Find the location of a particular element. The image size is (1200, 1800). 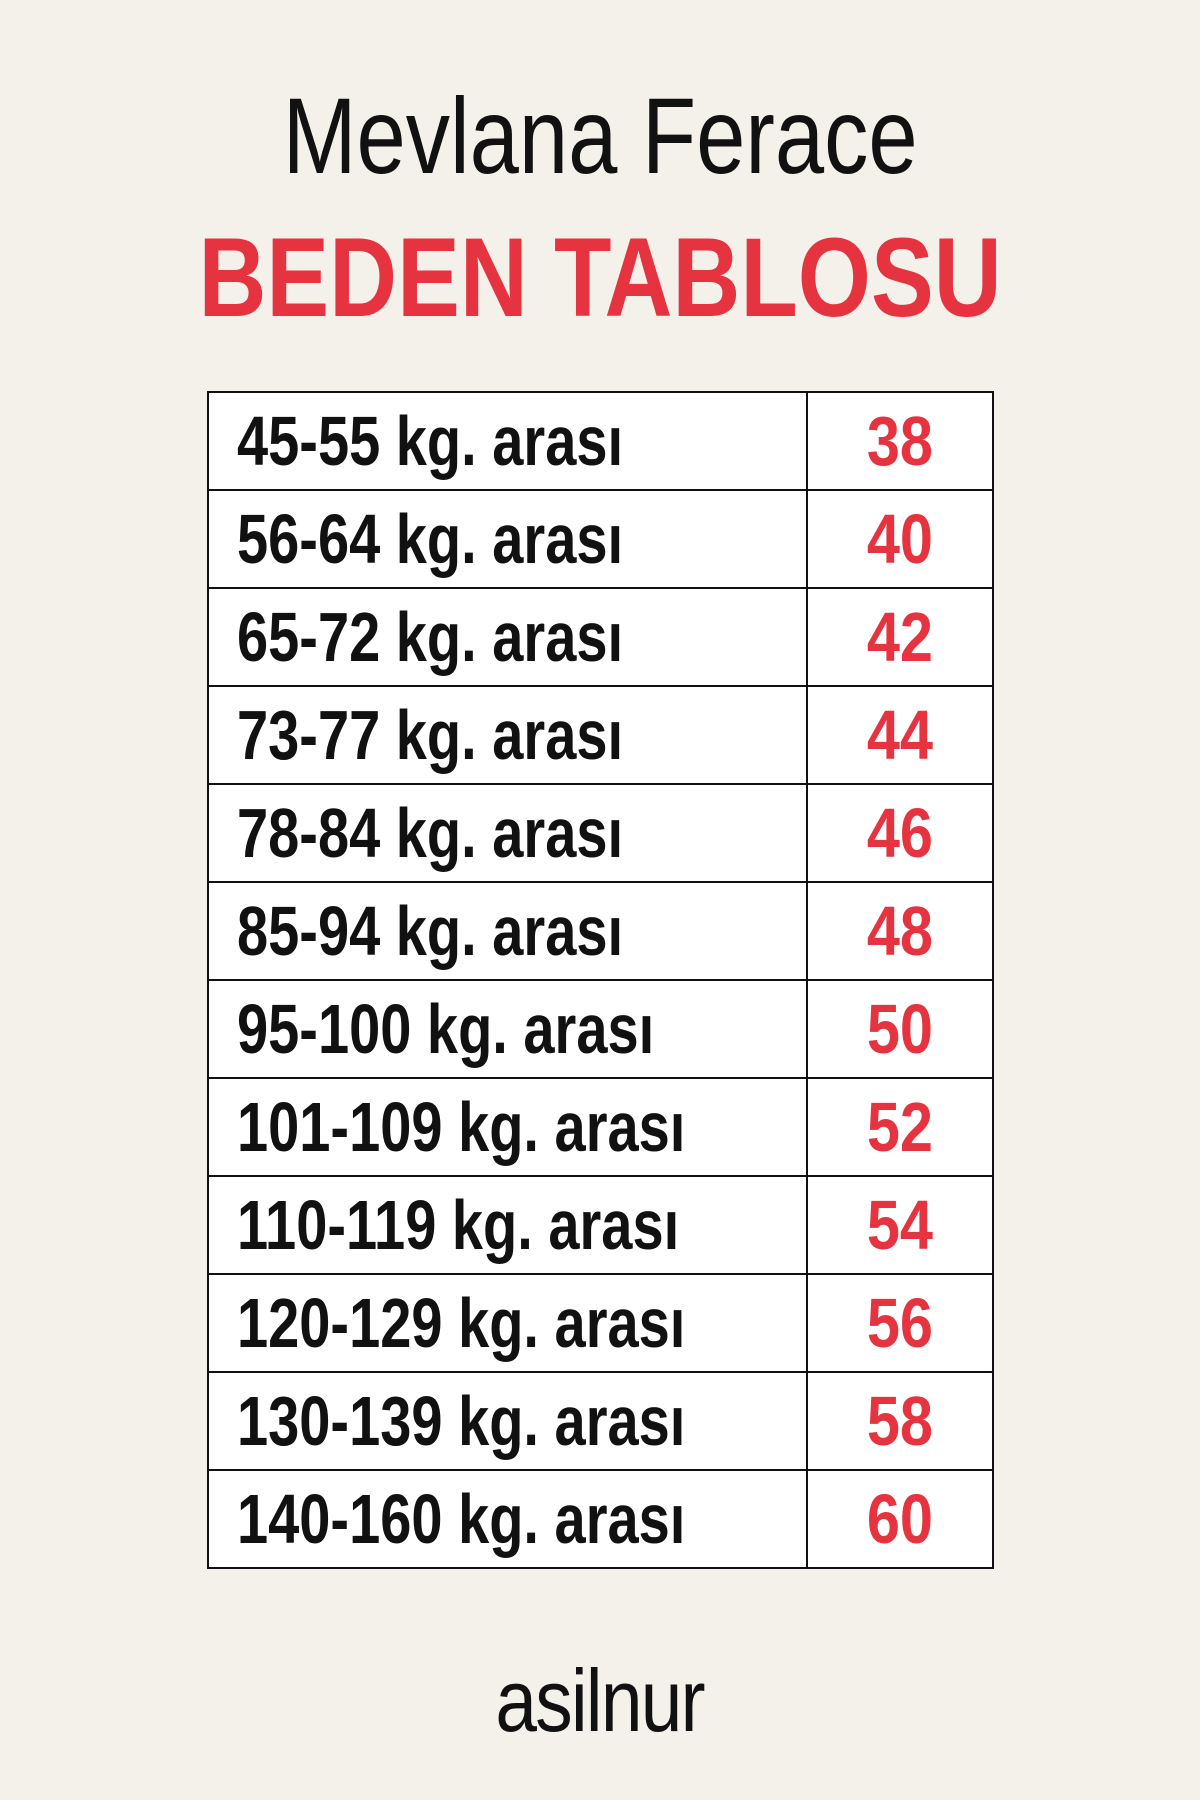

weight-cell: 110-119 kg. arası is located at coordinates (507, 1225).